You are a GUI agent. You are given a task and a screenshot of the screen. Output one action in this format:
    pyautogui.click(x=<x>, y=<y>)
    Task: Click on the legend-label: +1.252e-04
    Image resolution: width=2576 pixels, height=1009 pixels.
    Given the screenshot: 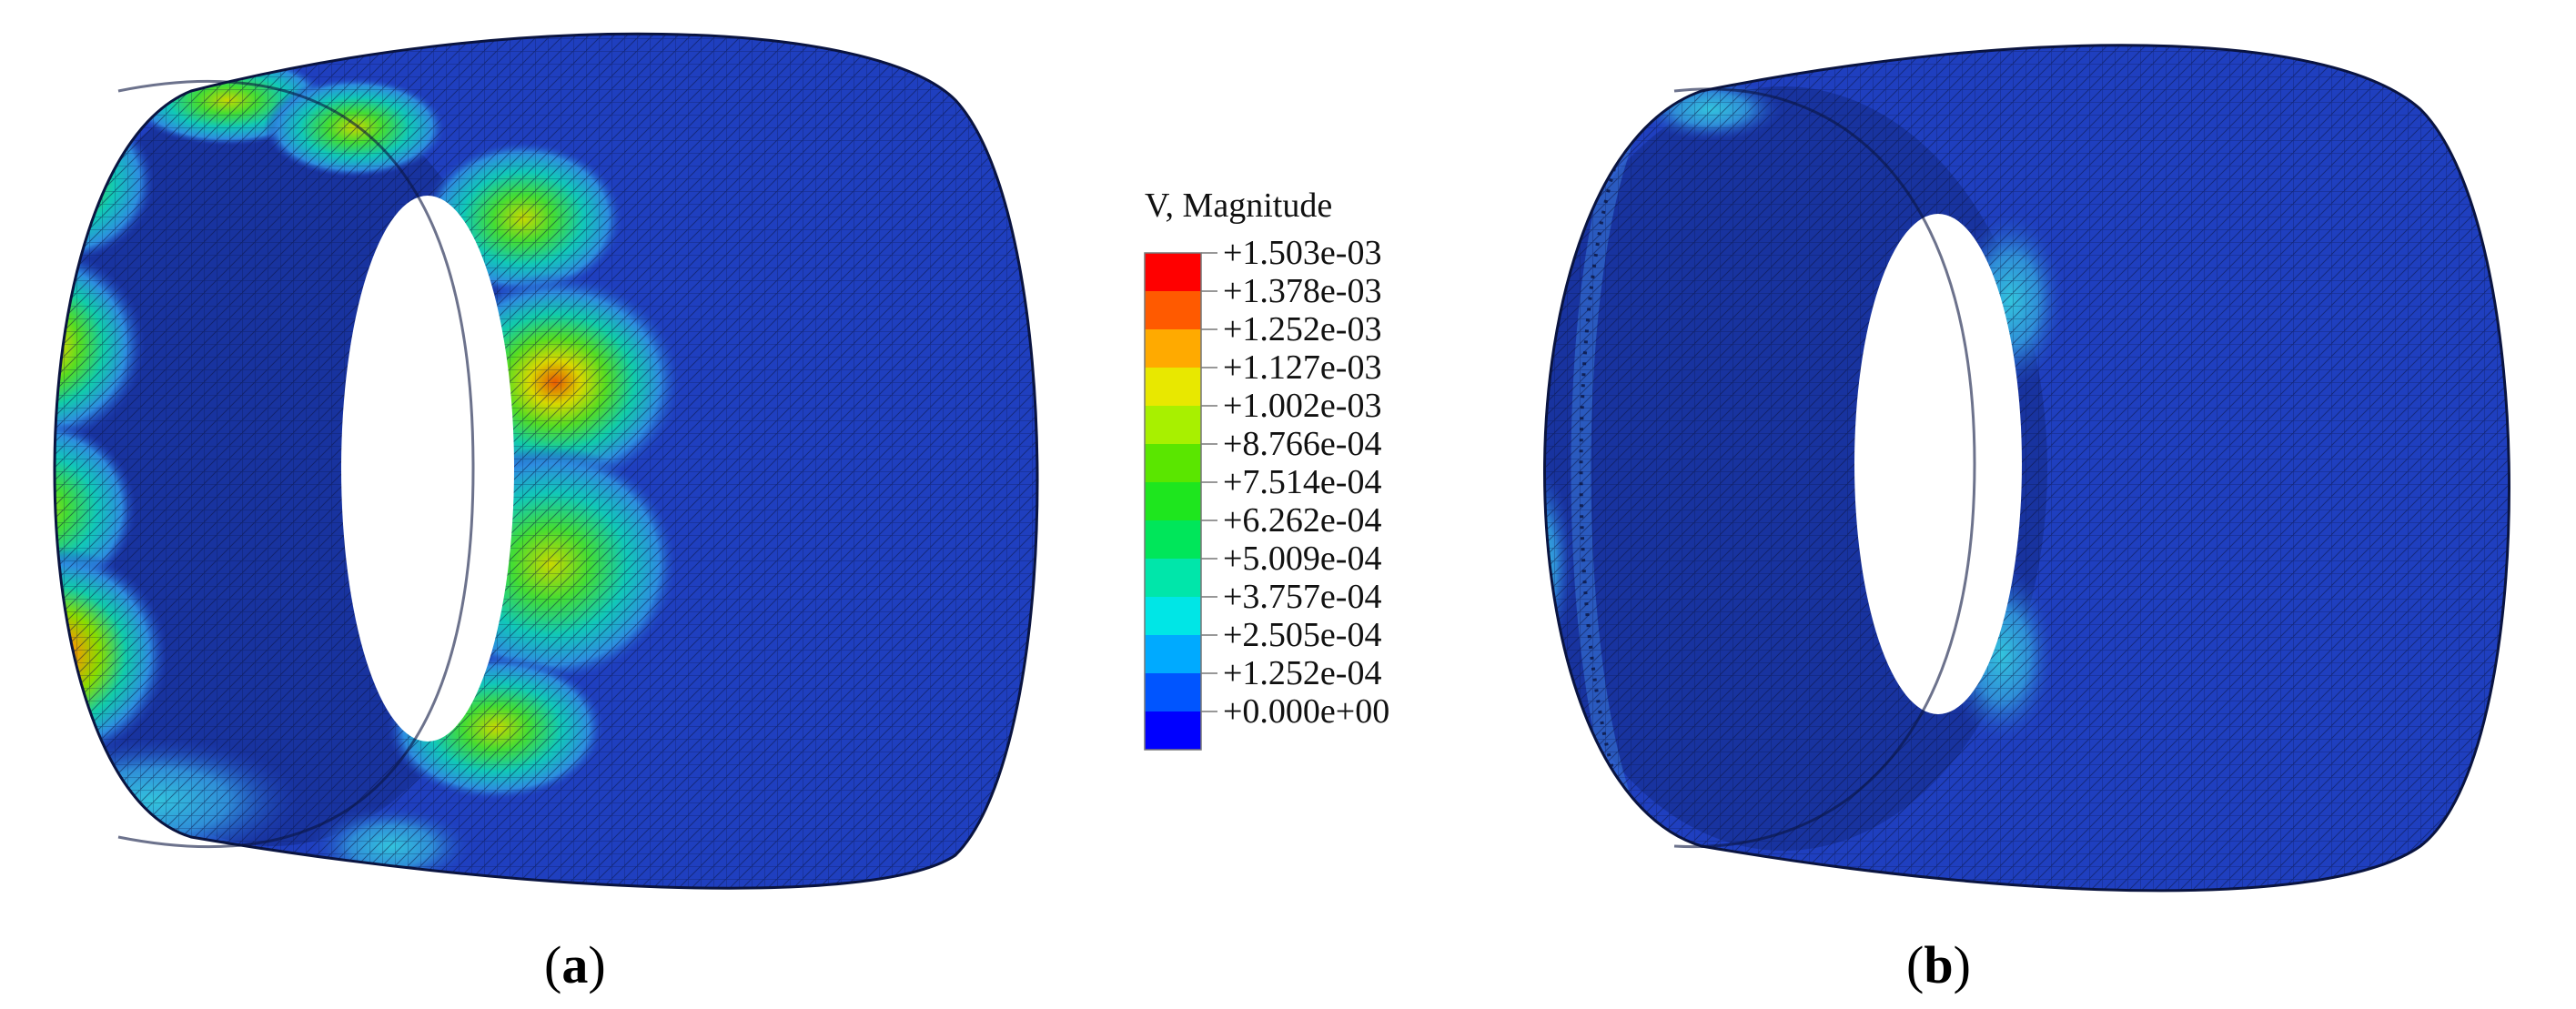 What is the action you would take?
    pyautogui.click(x=1302, y=673)
    